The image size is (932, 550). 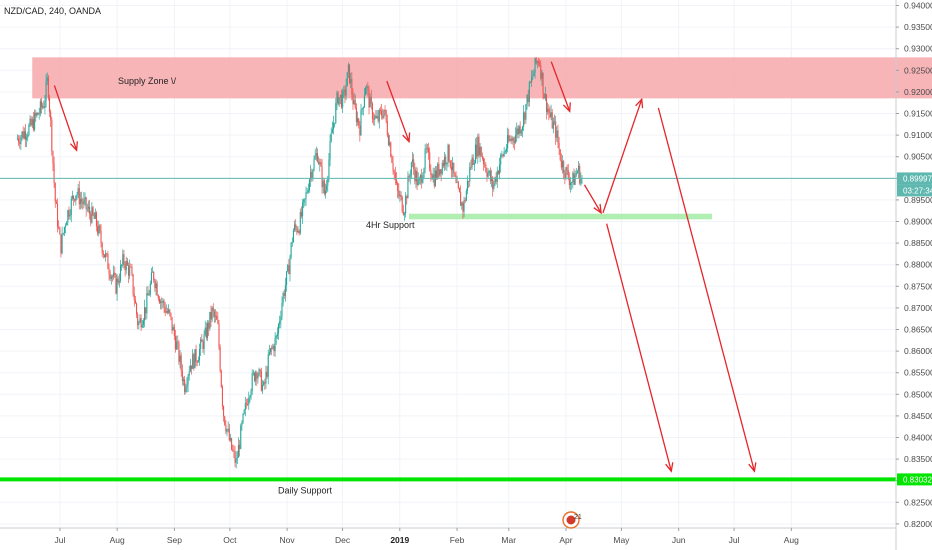 I want to click on time-tick-label: Aug, so click(x=117, y=540).